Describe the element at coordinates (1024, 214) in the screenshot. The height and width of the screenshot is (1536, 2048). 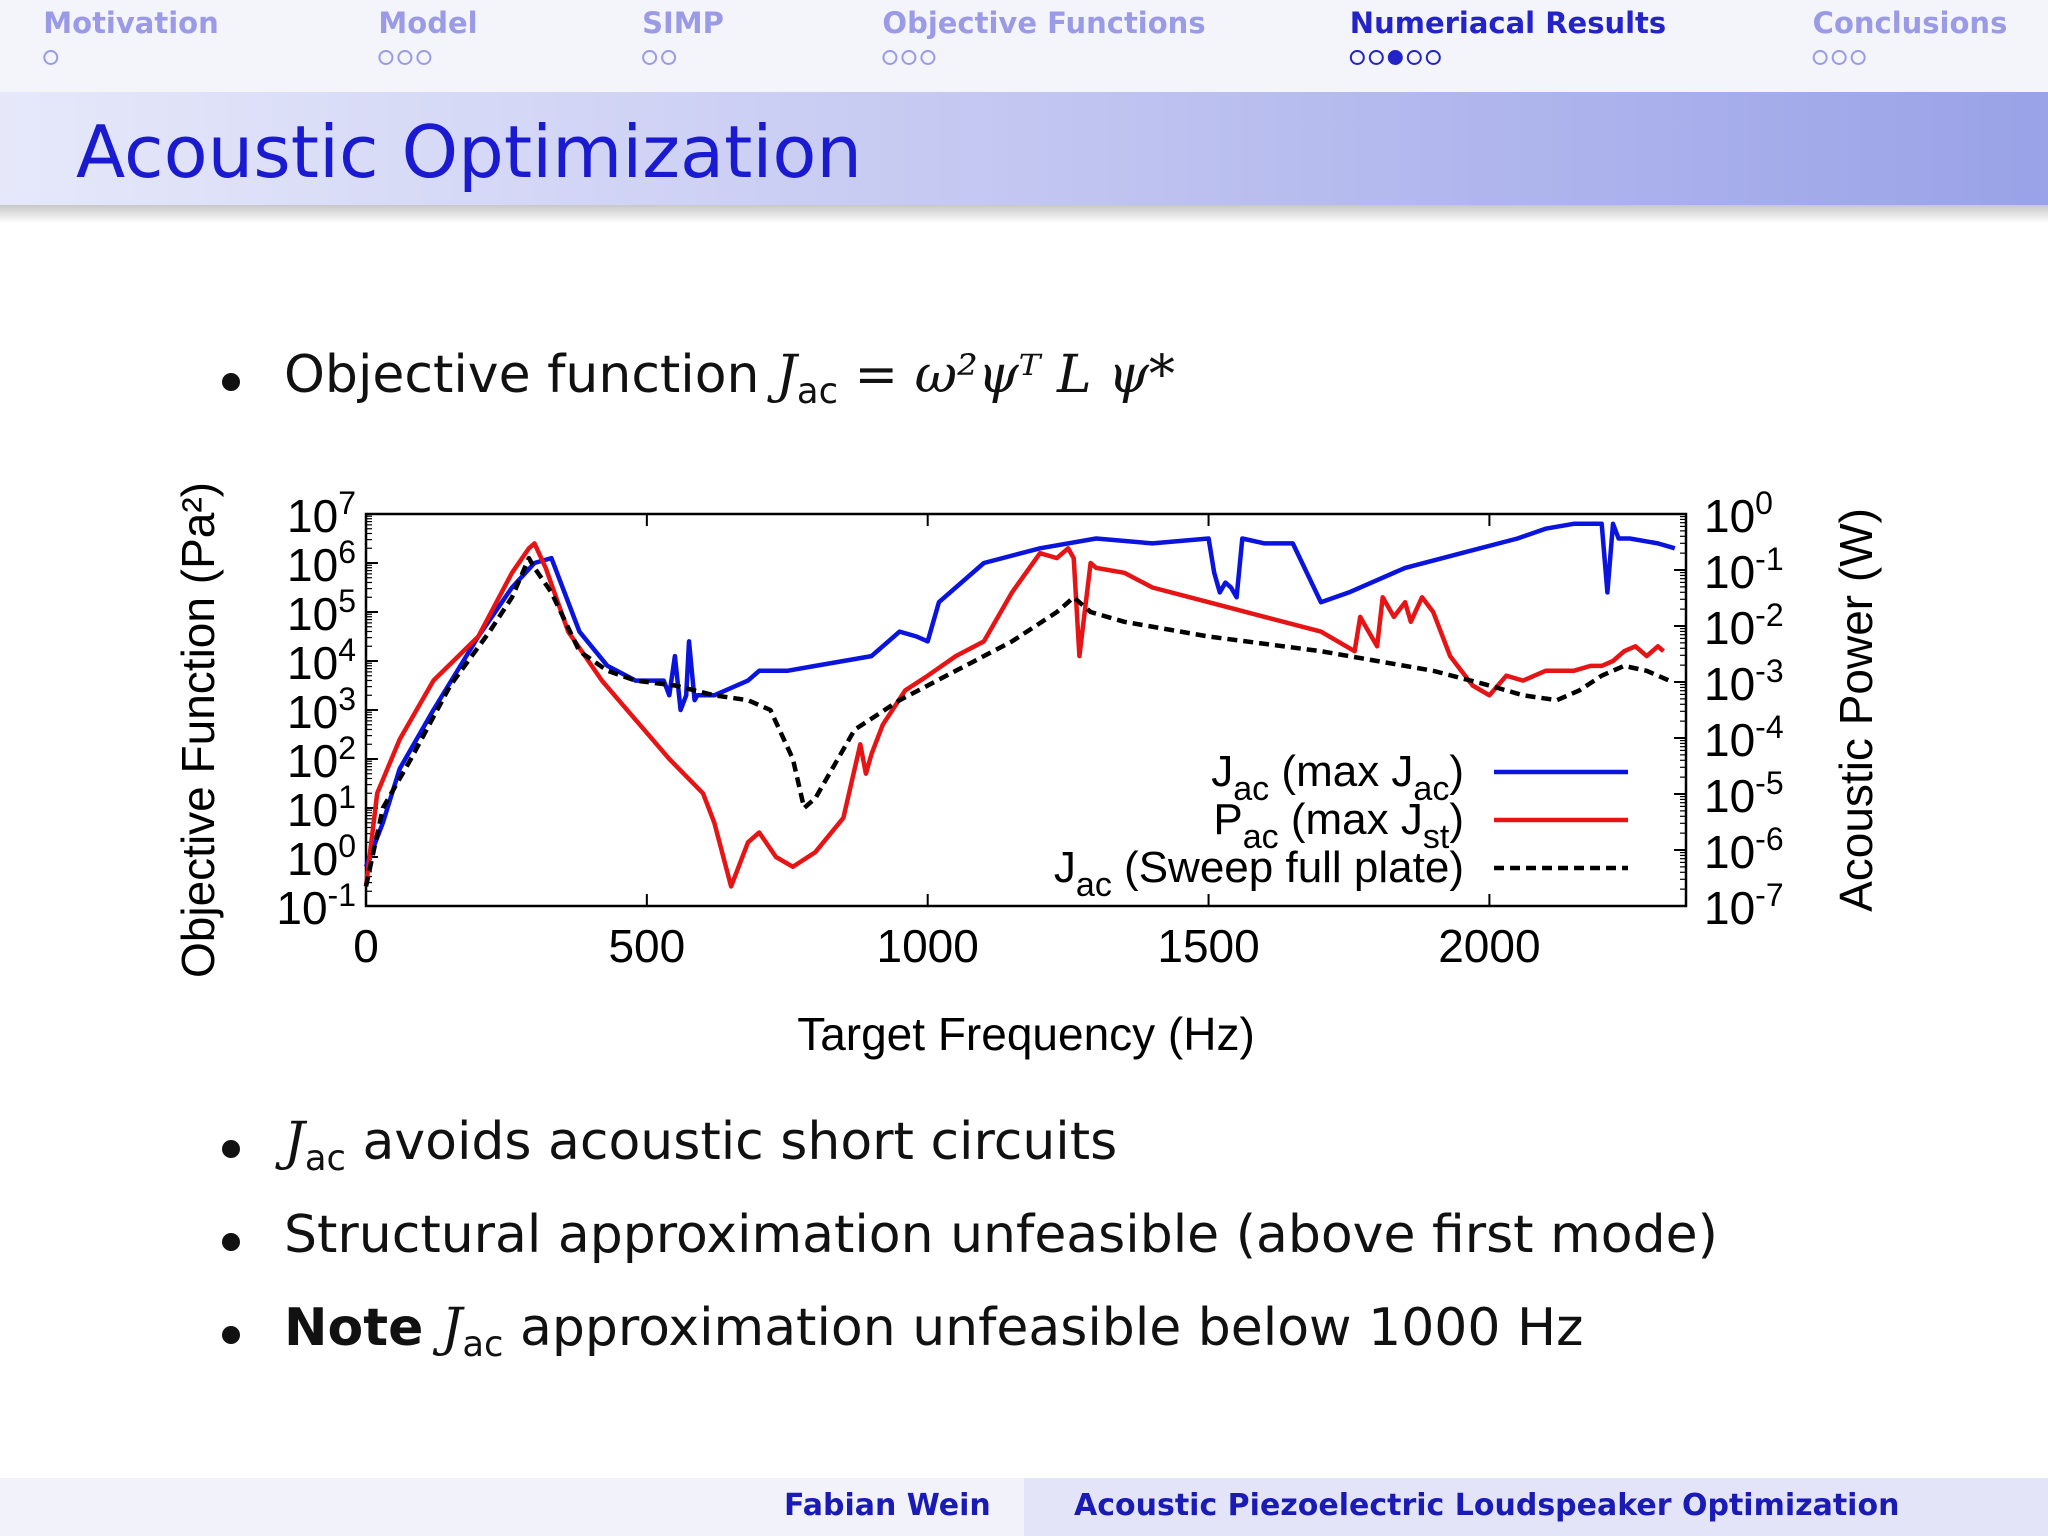
I see `title-shadow` at that location.